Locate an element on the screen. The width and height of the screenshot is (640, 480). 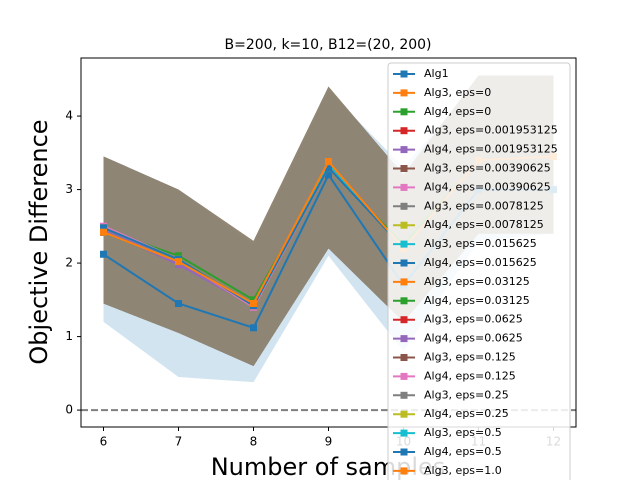
legend-label: Alg1 is located at coordinates (436, 73).